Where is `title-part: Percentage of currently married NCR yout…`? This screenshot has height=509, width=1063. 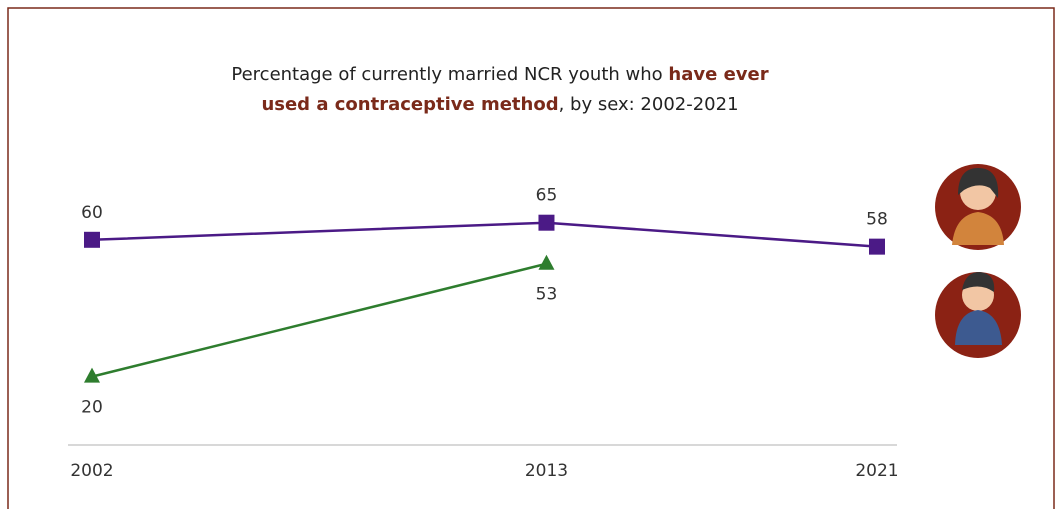
title-part: Percentage of currently married NCR yout… is located at coordinates (449, 74).